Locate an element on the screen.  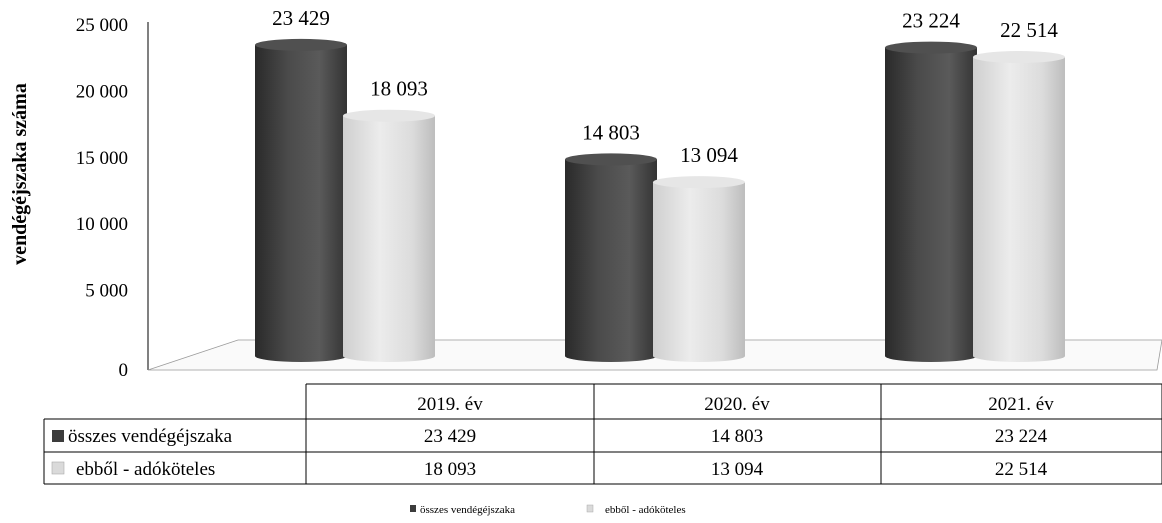
data-label: 14 803 is located at coordinates (611, 132).